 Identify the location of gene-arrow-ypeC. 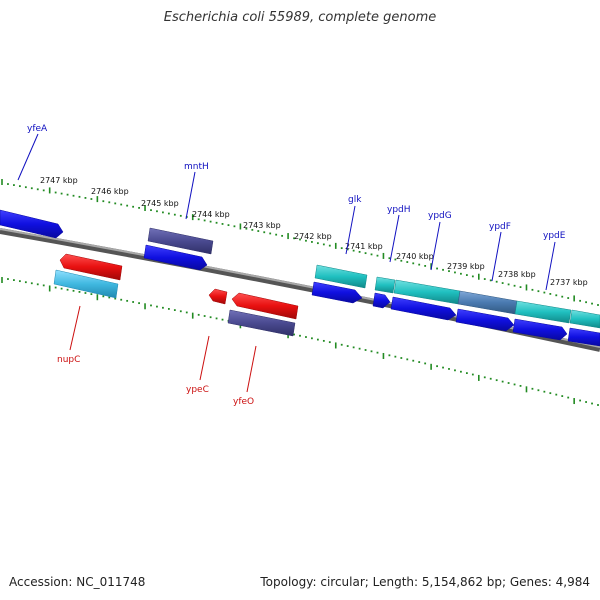
(218, 296).